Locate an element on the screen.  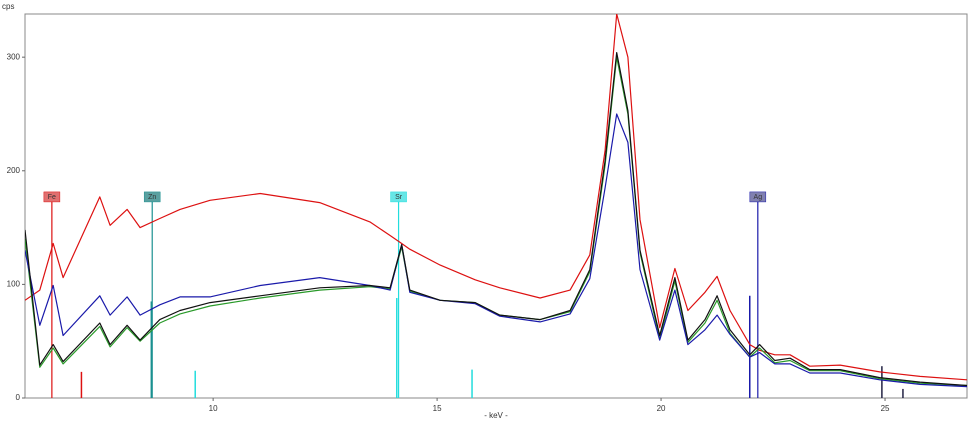
element-label: Ag is located at coordinates (758, 197).